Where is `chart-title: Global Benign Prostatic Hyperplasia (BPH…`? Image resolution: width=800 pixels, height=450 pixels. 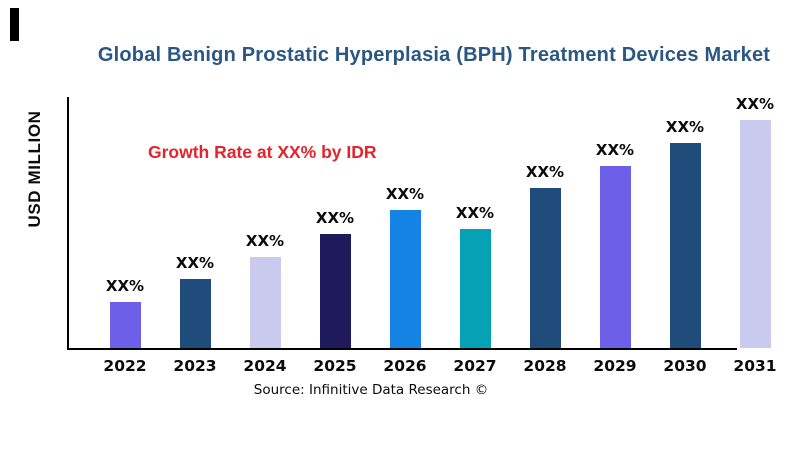 chart-title: Global Benign Prostatic Hyperplasia (BPH… is located at coordinates (434, 55).